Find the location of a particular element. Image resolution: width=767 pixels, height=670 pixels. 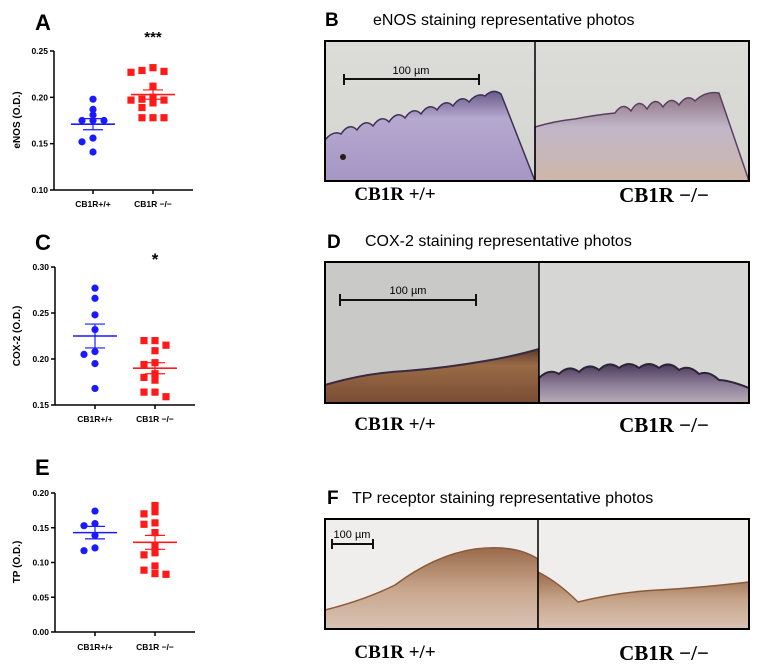

y-axis-label: eNOS (O.D.) is located at coordinates (17, 119).